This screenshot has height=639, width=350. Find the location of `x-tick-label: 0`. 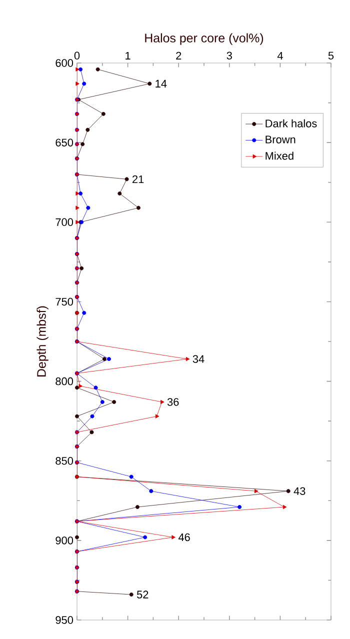

x-tick-label: 0 is located at coordinates (77, 56).